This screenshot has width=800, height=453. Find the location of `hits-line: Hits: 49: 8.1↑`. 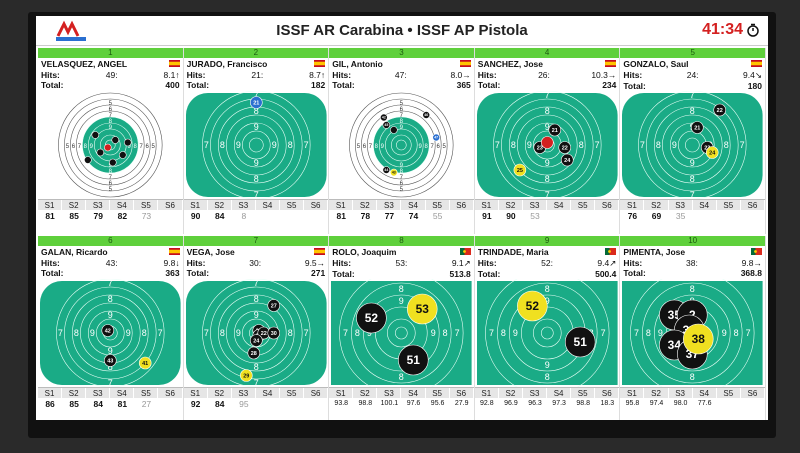

hits-line: Hits: 49: 8.1↑ is located at coordinates (110, 75).